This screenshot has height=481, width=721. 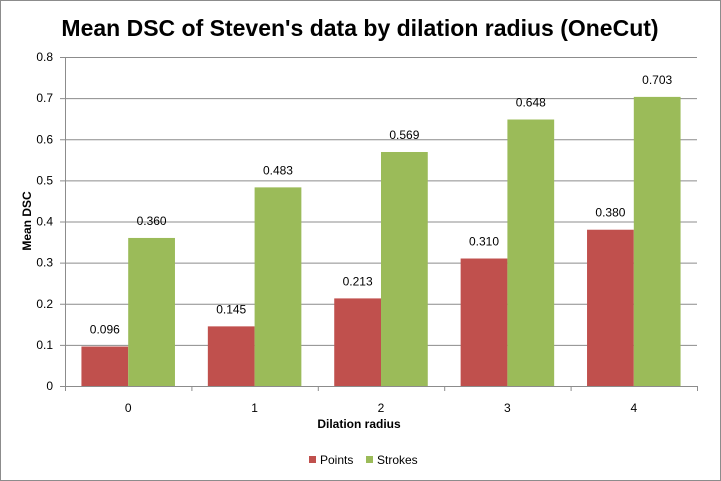 What do you see at coordinates (44, 57) in the screenshot?
I see `y-tick-label: 0.8` at bounding box center [44, 57].